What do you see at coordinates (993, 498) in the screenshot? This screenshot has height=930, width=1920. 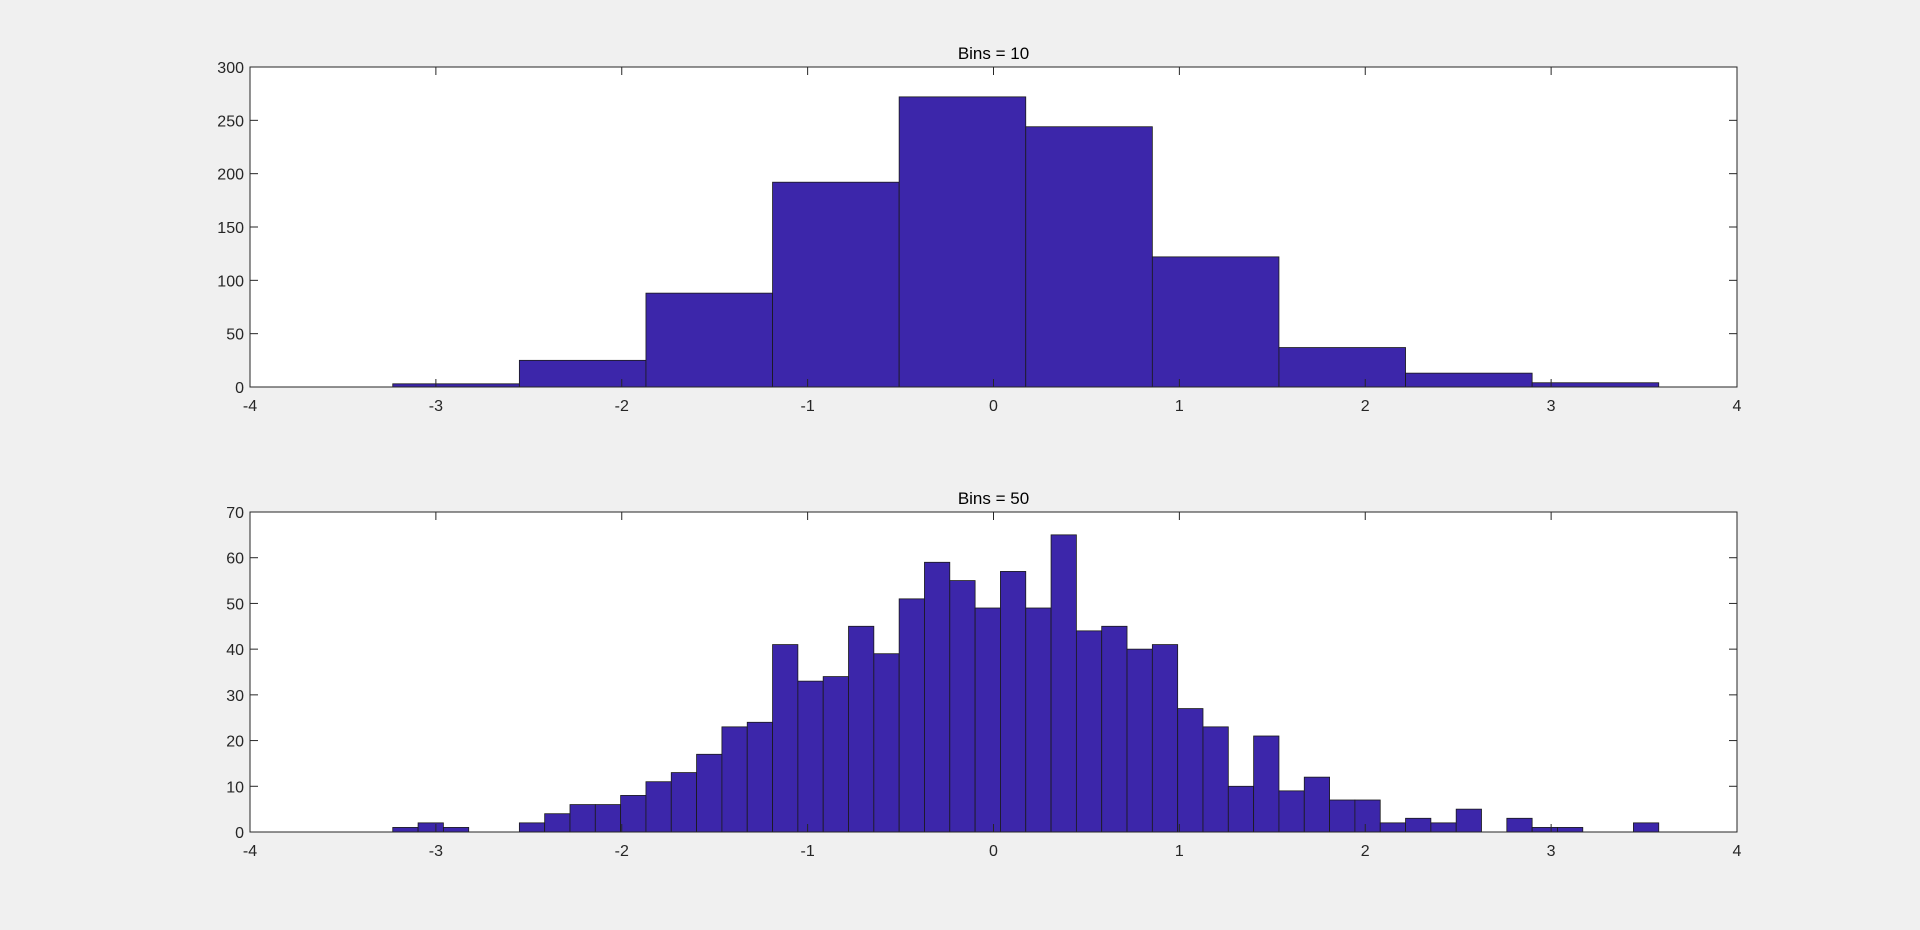 I see `chart-title-bottom: Bins = 50` at bounding box center [993, 498].